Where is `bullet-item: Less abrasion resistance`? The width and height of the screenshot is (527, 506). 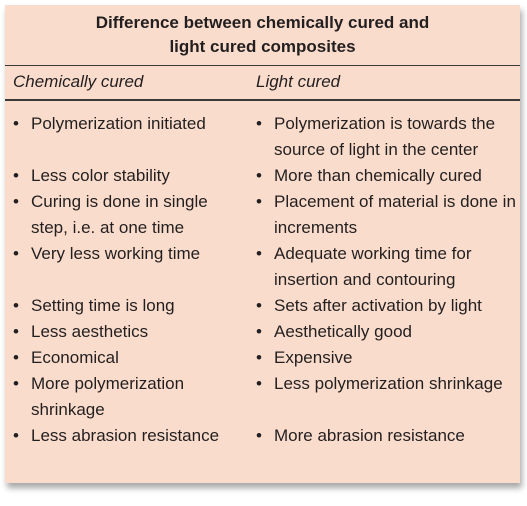
bullet-item: Less abrasion resistance is located at coordinates (126, 436).